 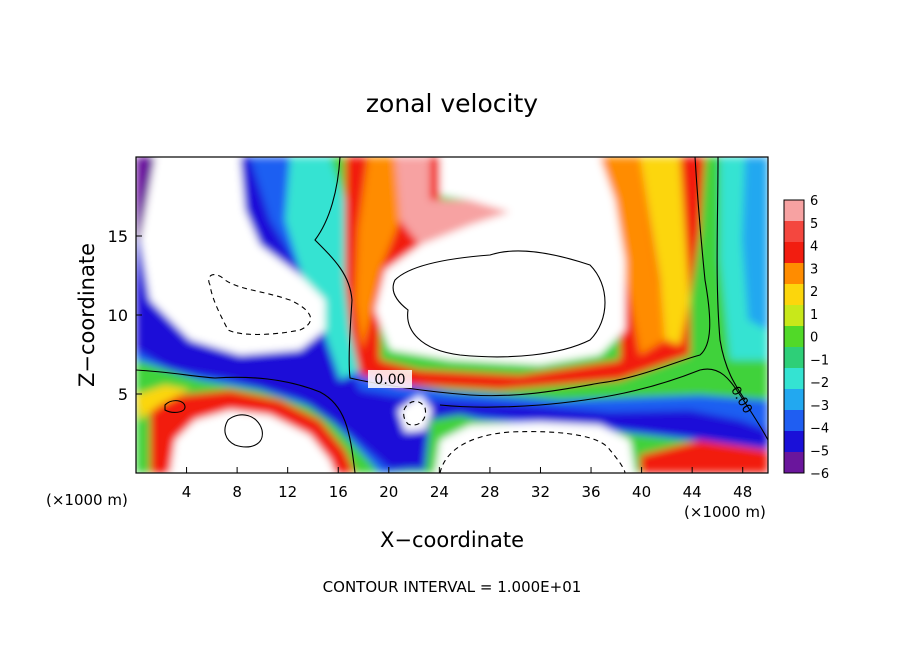 I want to click on contour-label-zero: 0.00, so click(x=389, y=380).